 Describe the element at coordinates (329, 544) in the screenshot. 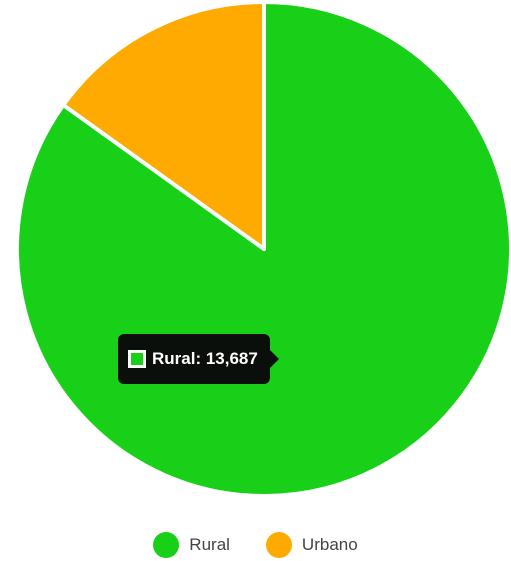

I see `legend-label-urbano: Urbano` at that location.